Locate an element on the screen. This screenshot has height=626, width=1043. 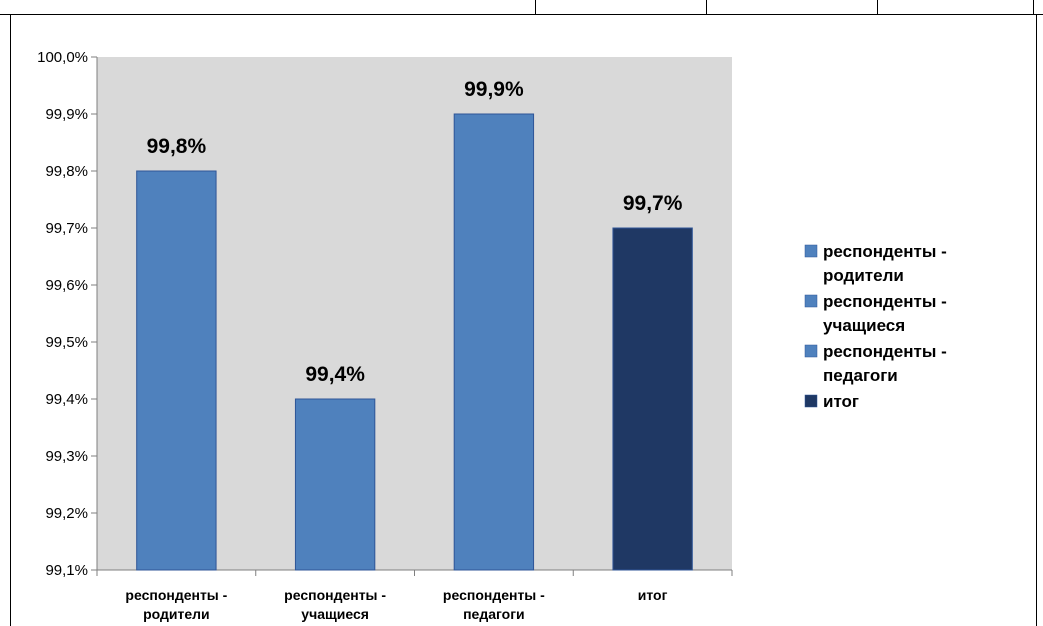
data-label: 99,7% is located at coordinates (653, 203).